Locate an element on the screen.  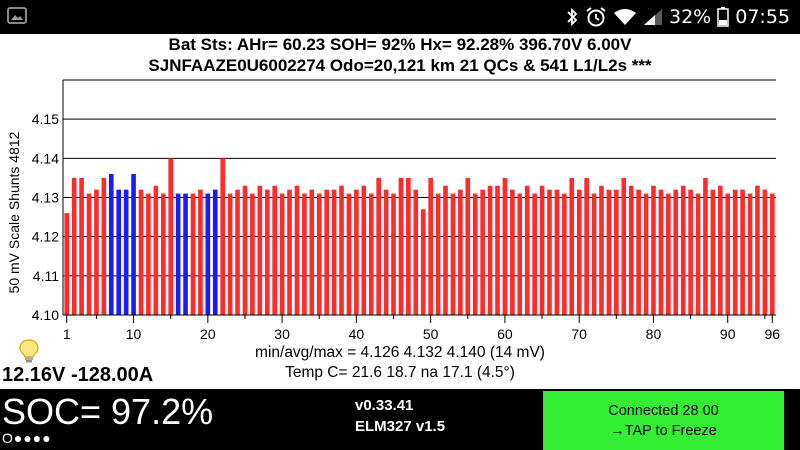
adapter-version: ELM327 v1.5 is located at coordinates (400, 426).